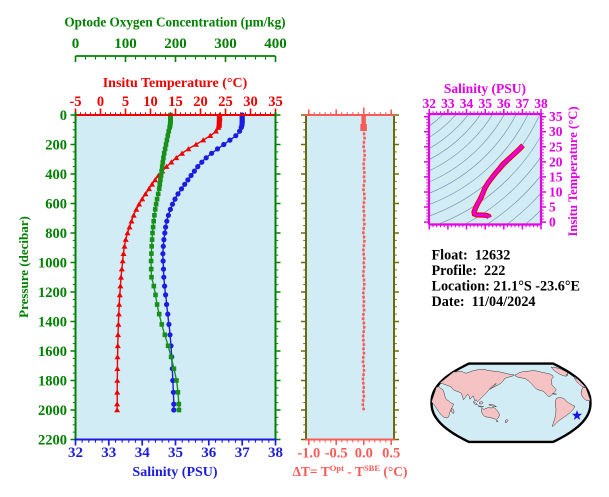 The image size is (609, 497). Describe the element at coordinates (308, 454) in the screenshot. I see `svg-text: -1.0` at that location.